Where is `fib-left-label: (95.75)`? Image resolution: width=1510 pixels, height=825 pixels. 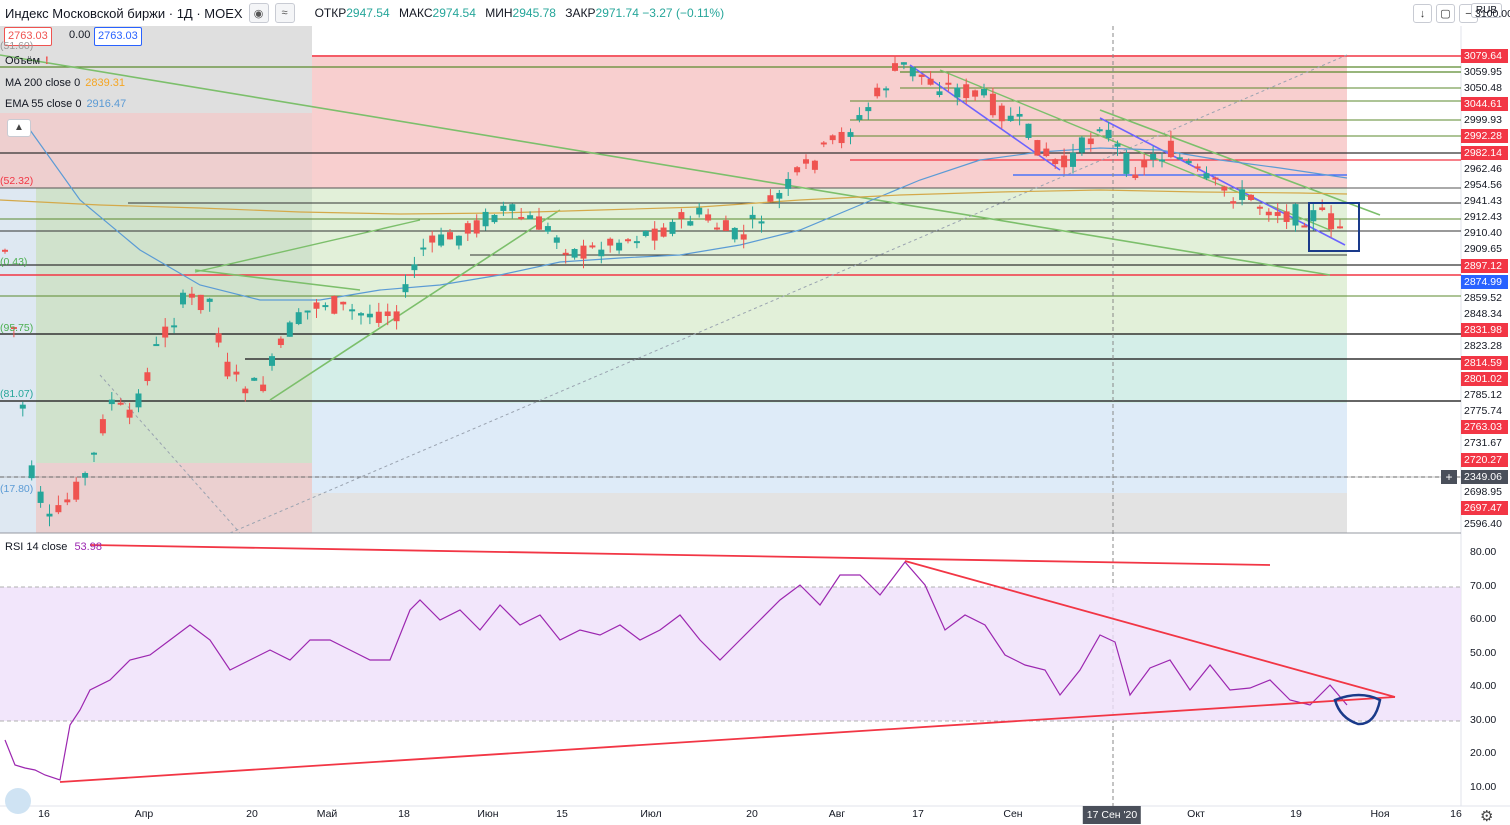 fib-left-label: (95.75) is located at coordinates (17, 328).